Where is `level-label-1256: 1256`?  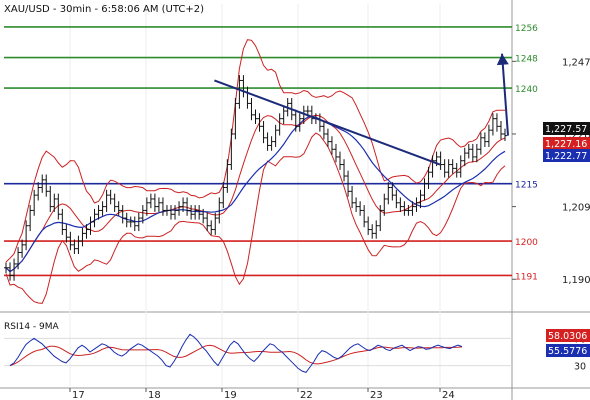
level-label-1256: 1256 is located at coordinates (526, 29).